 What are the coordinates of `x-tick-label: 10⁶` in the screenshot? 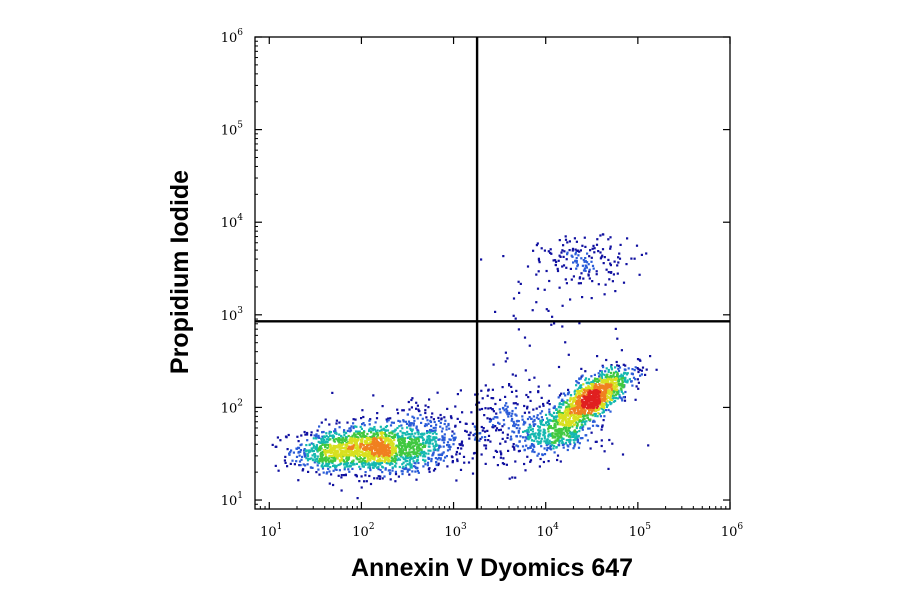 It's located at (732, 531).